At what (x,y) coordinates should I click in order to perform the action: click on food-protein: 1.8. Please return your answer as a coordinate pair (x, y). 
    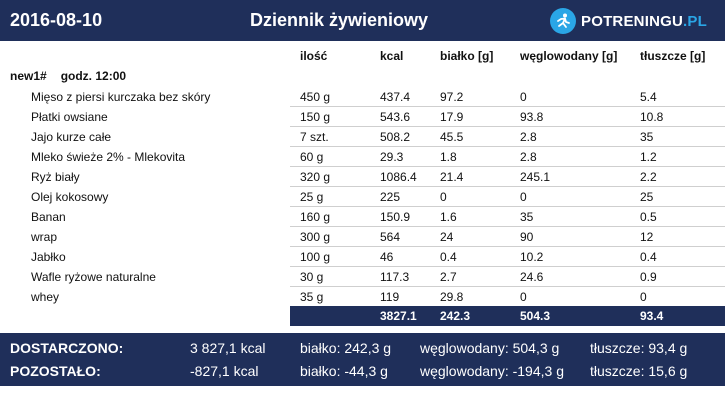
    Looking at the image, I should click on (448, 157).